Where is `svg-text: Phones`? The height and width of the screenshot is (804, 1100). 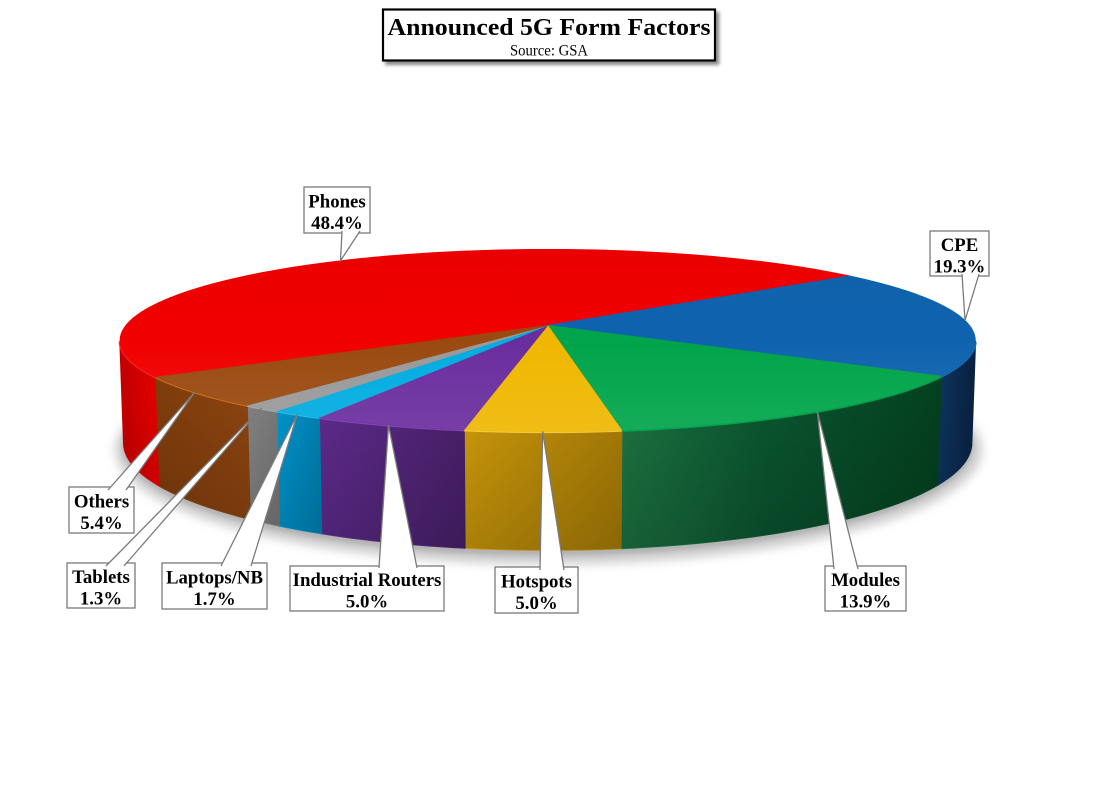
svg-text: Phones is located at coordinates (336, 202).